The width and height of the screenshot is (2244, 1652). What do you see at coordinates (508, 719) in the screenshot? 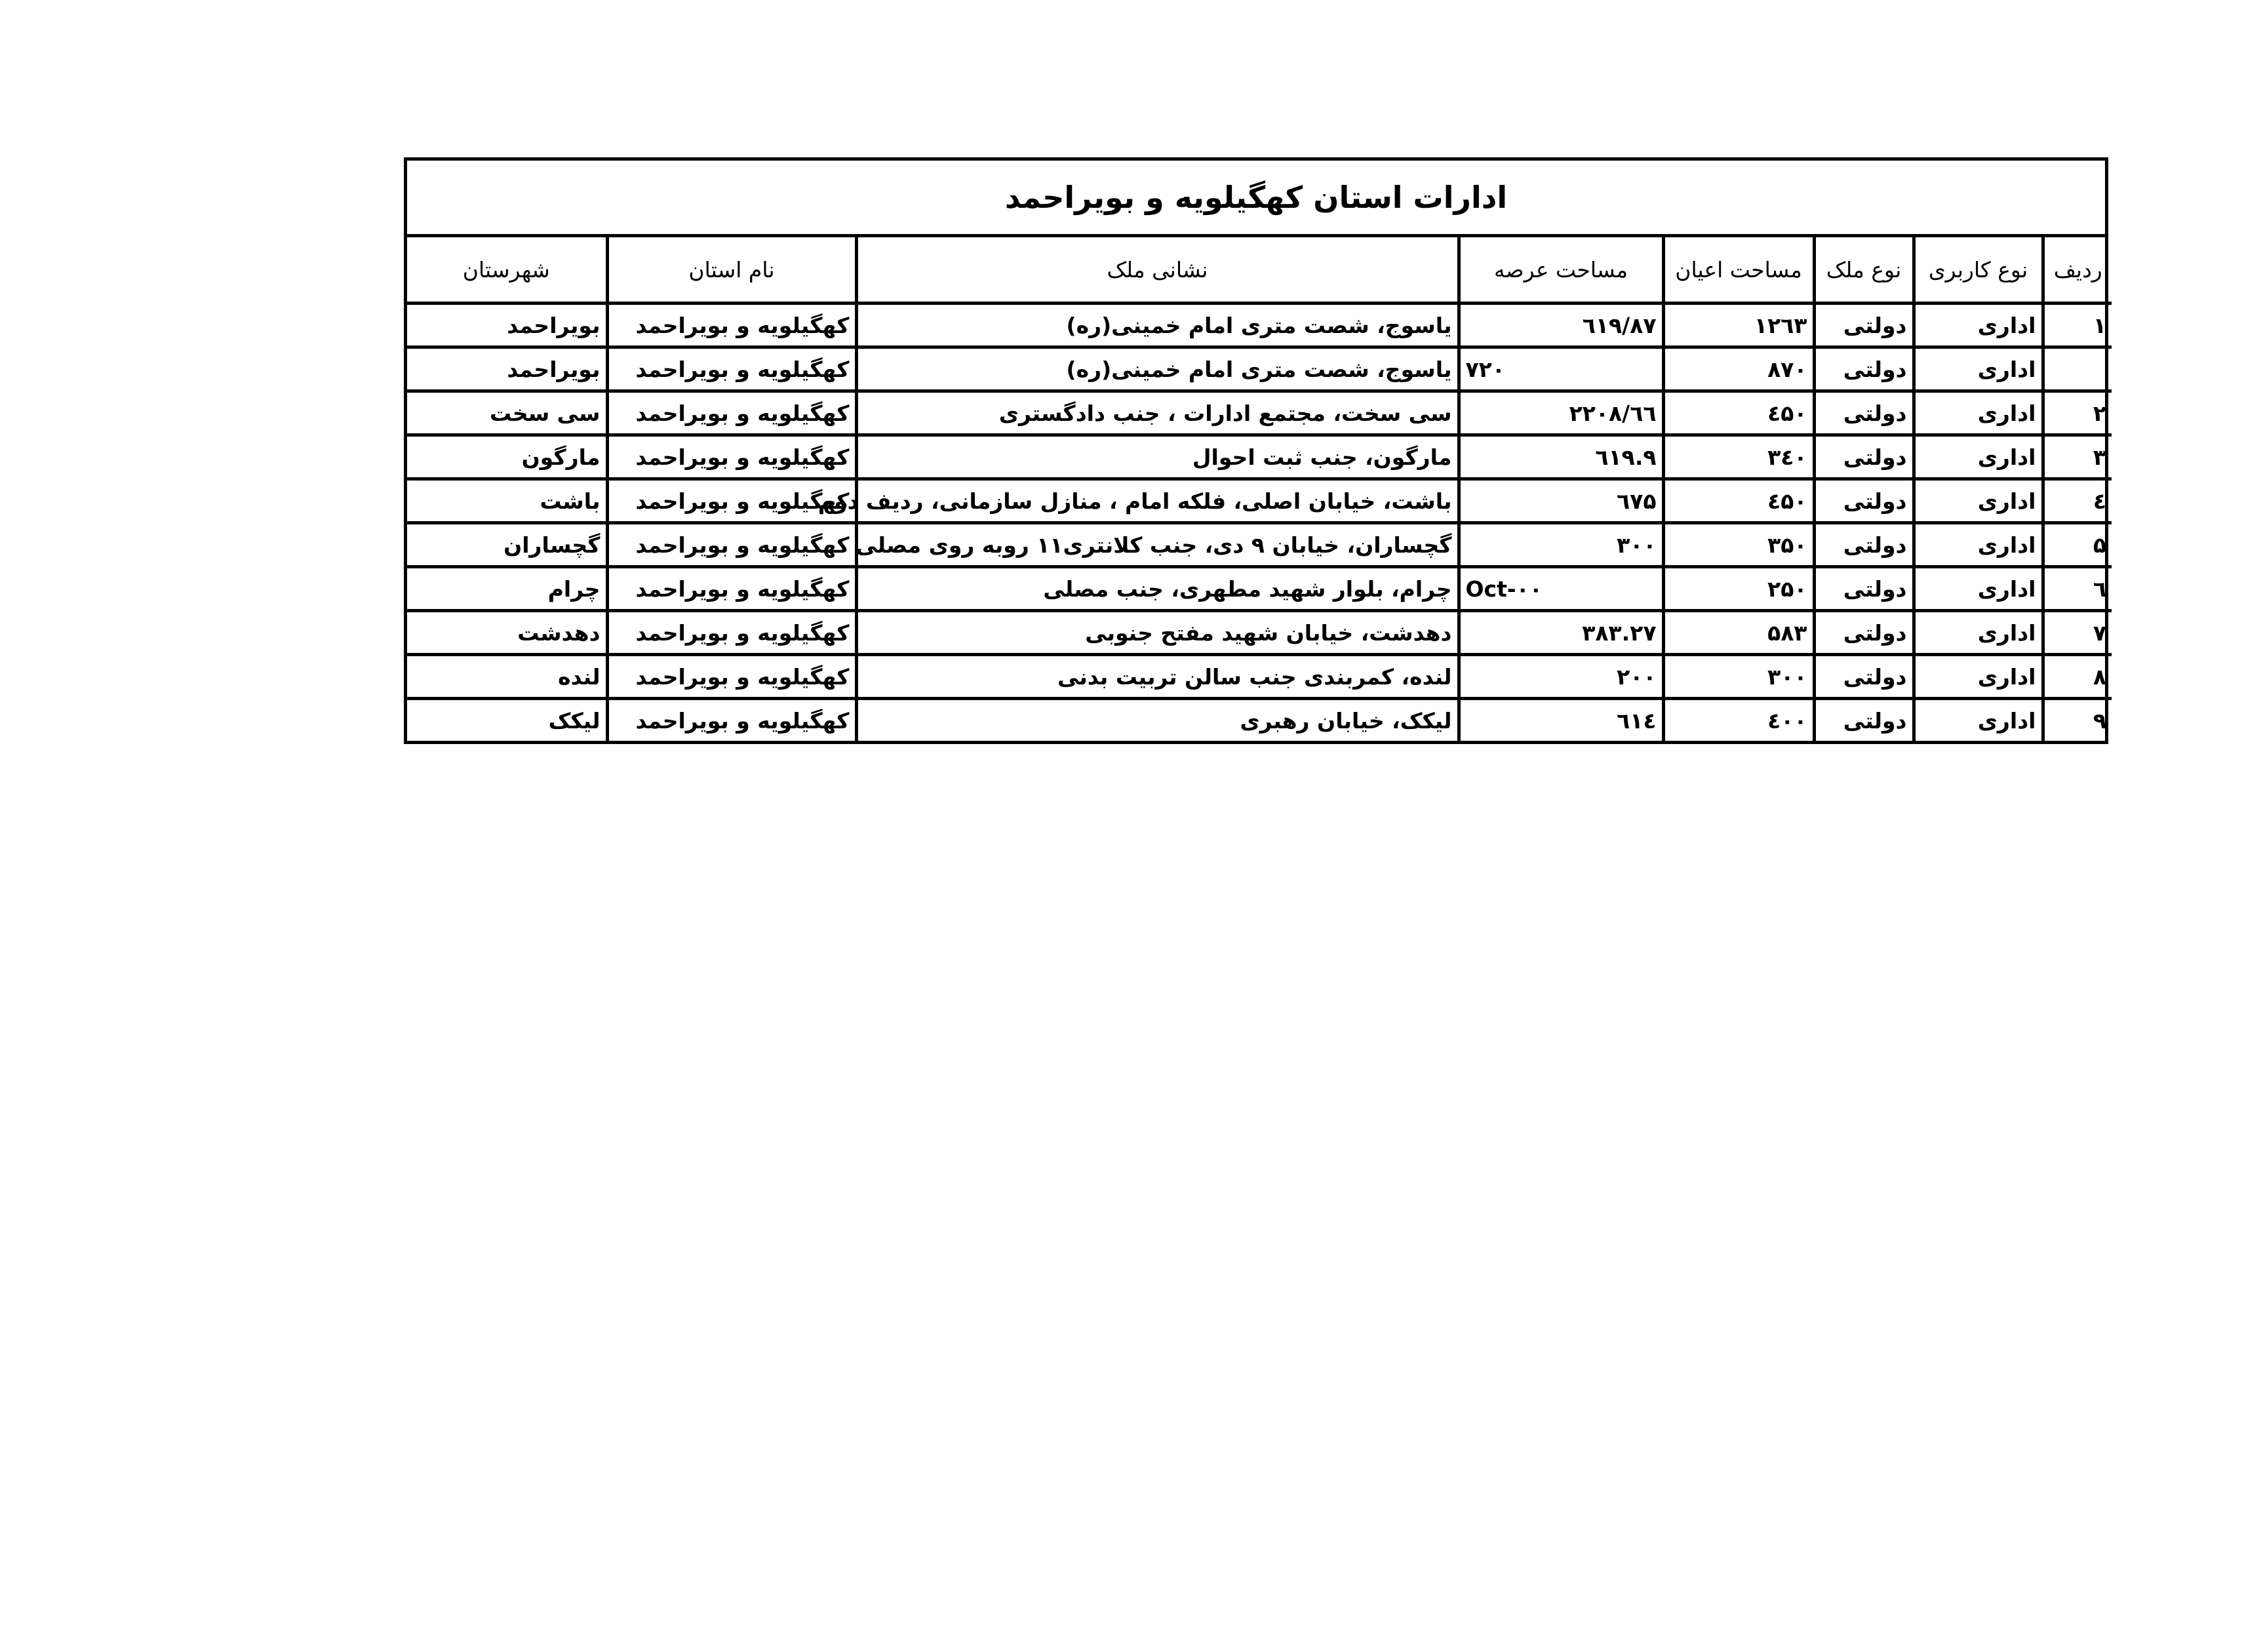
I see `cell-shahrestan: لیکک` at bounding box center [508, 719].